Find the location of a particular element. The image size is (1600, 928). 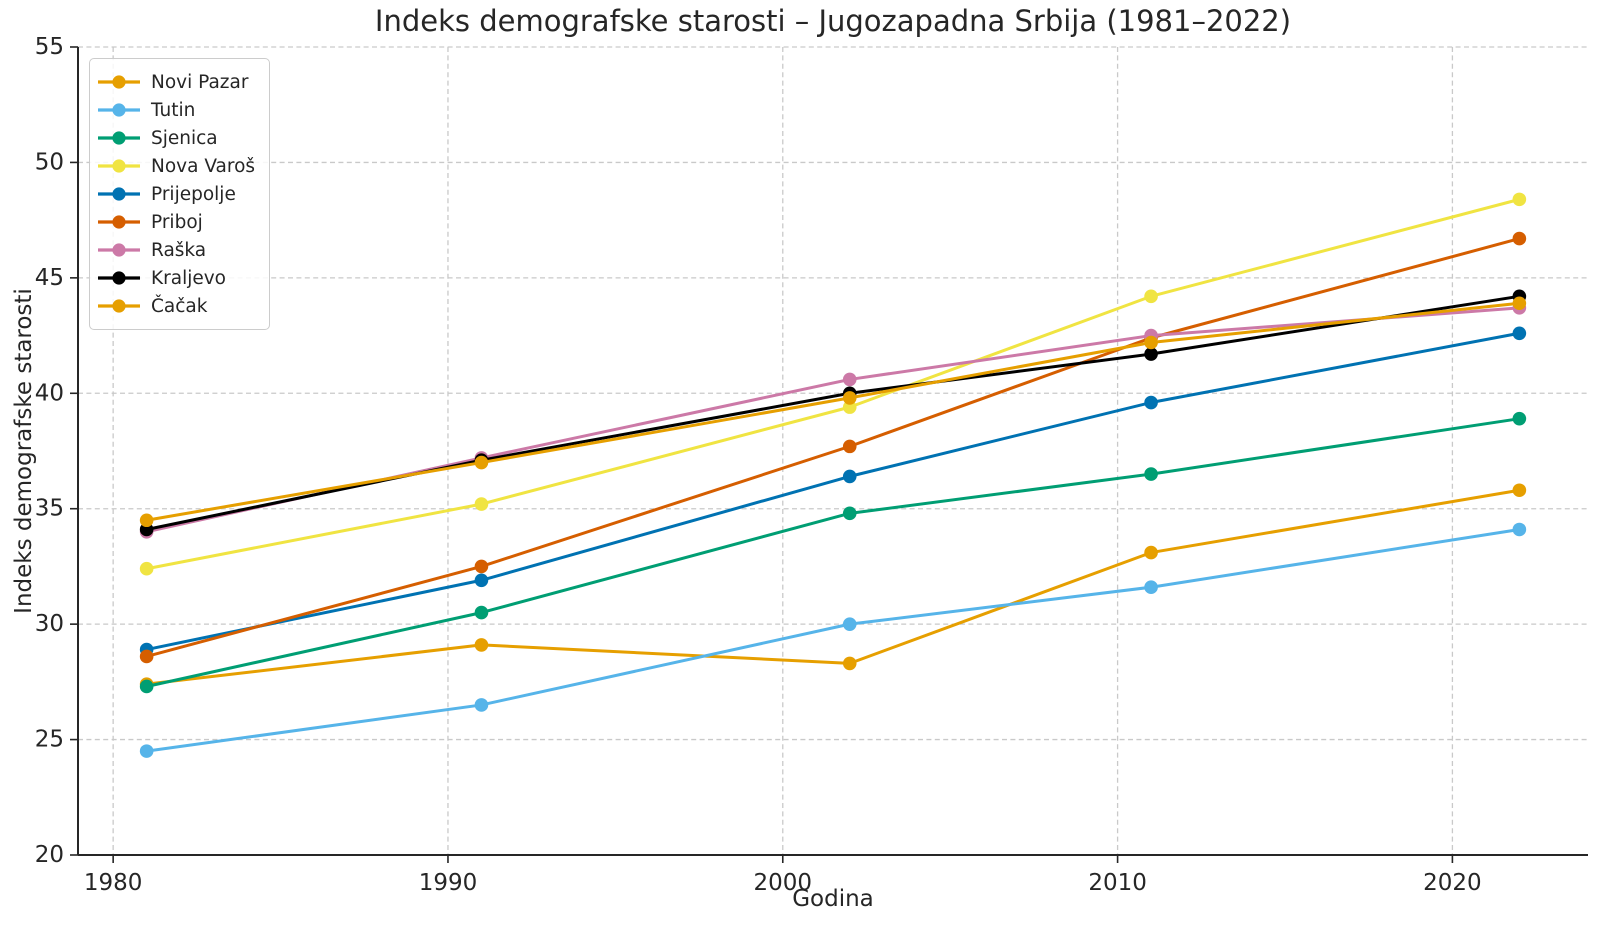

x-tick-label: 1990 is located at coordinates (448, 883).